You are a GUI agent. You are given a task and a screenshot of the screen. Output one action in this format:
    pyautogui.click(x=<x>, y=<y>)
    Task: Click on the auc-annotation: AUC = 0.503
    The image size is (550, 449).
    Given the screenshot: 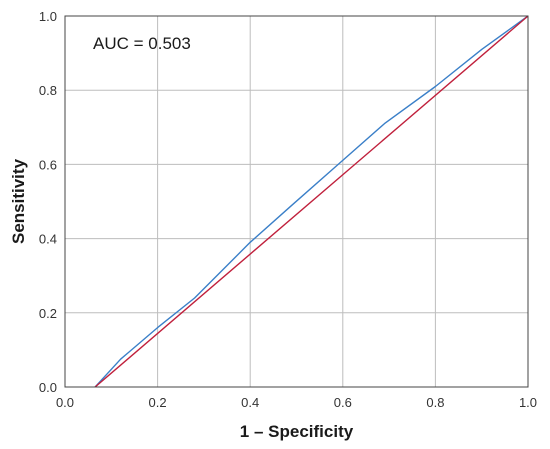 What is the action you would take?
    pyautogui.click(x=142, y=43)
    